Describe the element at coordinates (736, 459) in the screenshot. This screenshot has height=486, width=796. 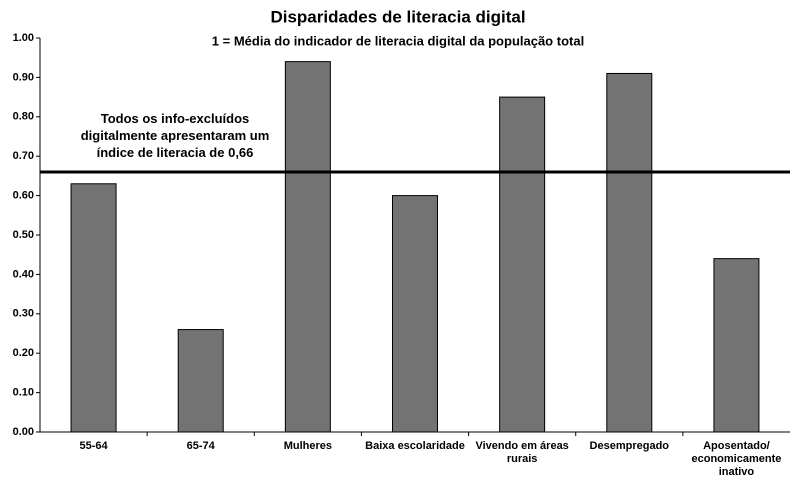
I see `x-tick-label: Aposentado/ economicamente inativo` at that location.